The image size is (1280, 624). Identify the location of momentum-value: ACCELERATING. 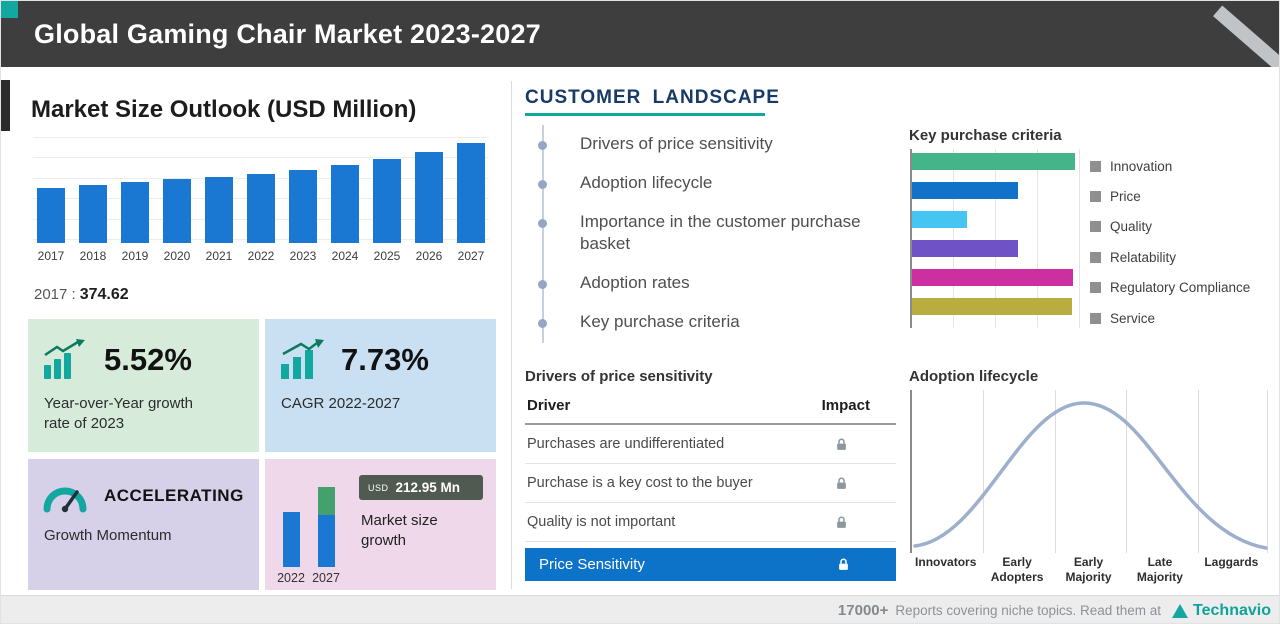
(174, 495).